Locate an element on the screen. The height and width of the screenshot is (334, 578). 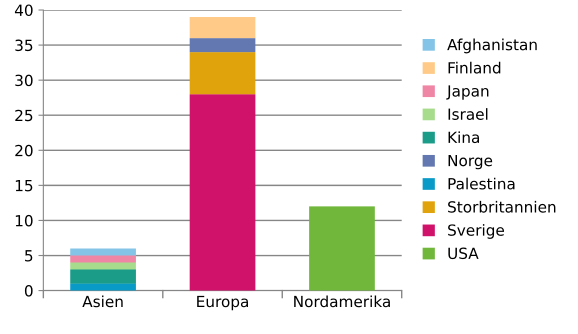
y-tick-label: 20 is located at coordinates (24, 150).